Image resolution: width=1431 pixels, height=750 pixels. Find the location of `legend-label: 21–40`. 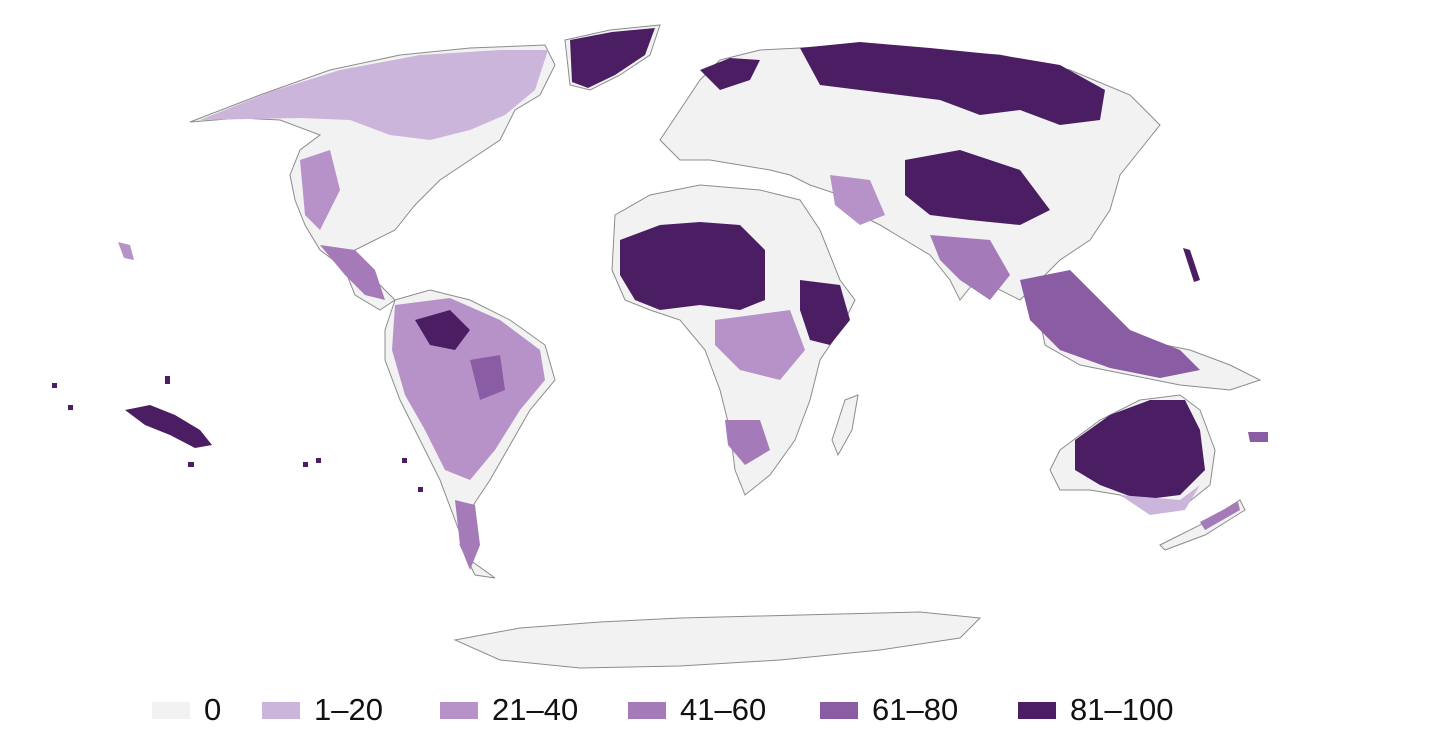

legend-label: 21–40 is located at coordinates (535, 709).